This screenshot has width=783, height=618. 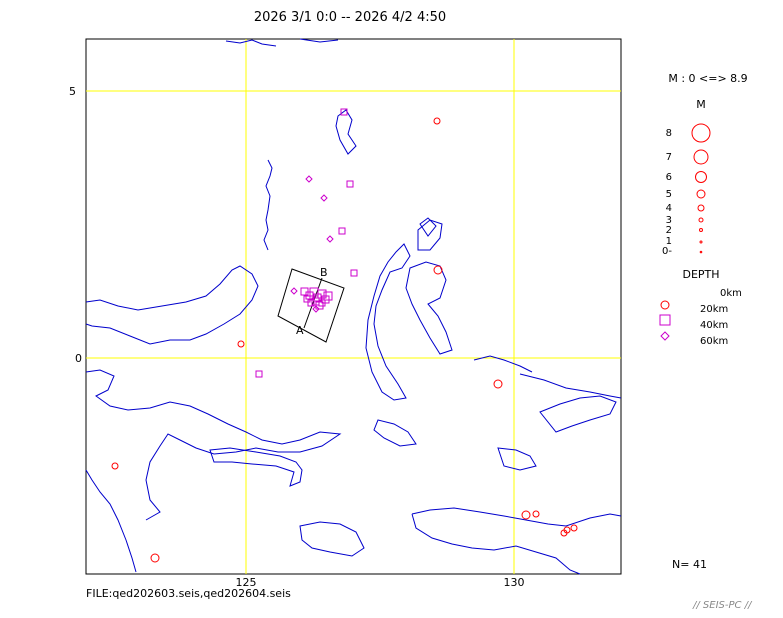 I want to click on coast-sulawesi-east-arm, so click(x=213, y=445).